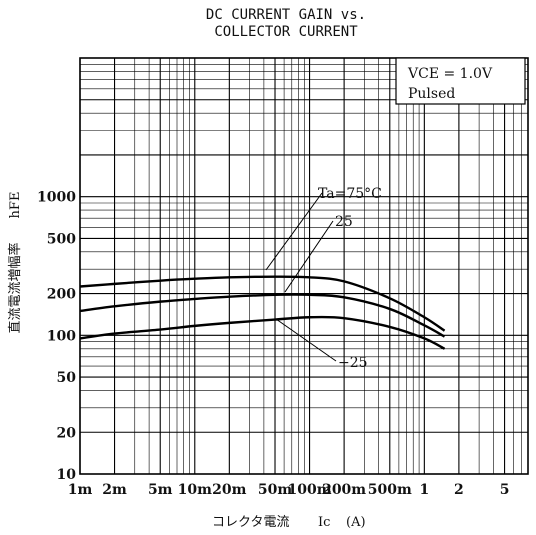 This screenshot has height=535, width=536. What do you see at coordinates (67, 378) in the screenshot?
I see `y-tick-label: 50` at bounding box center [67, 378].